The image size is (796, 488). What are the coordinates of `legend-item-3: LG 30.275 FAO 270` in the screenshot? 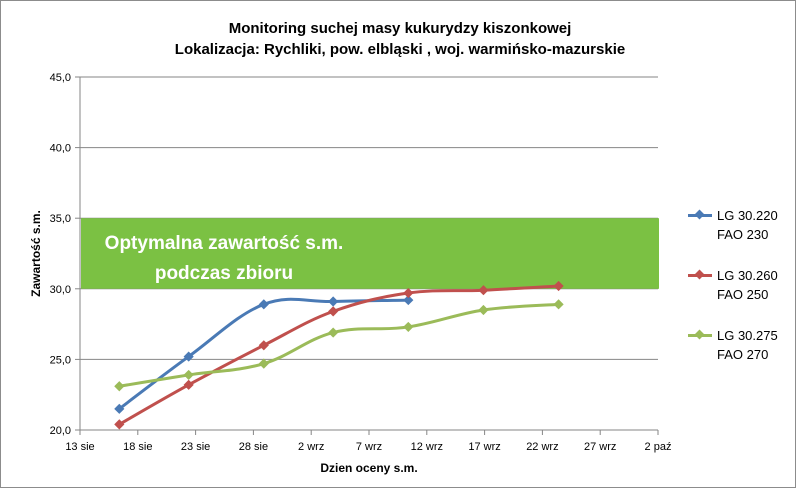 It's located at (742, 356).